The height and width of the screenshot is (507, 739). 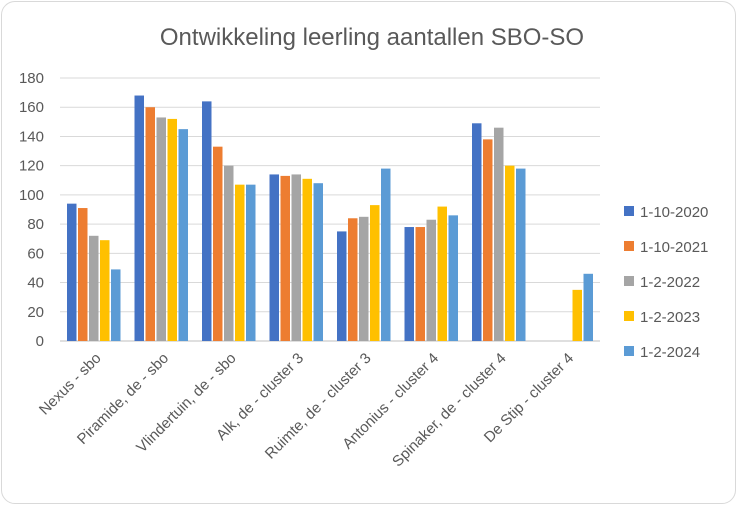 What do you see at coordinates (35, 312) in the screenshot?
I see `y-tick-label: 20` at bounding box center [35, 312].